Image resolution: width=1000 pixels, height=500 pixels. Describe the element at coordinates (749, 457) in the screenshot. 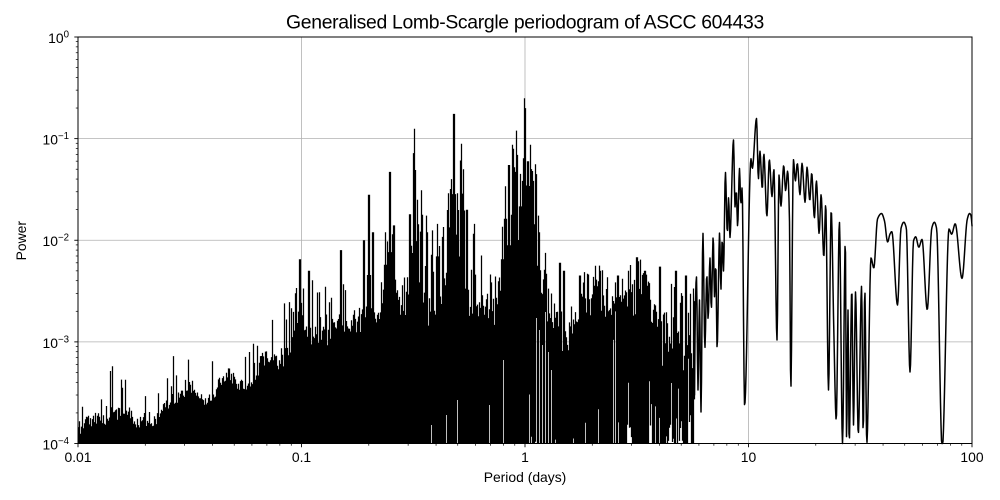

I see `svg-text: 10` at that location.